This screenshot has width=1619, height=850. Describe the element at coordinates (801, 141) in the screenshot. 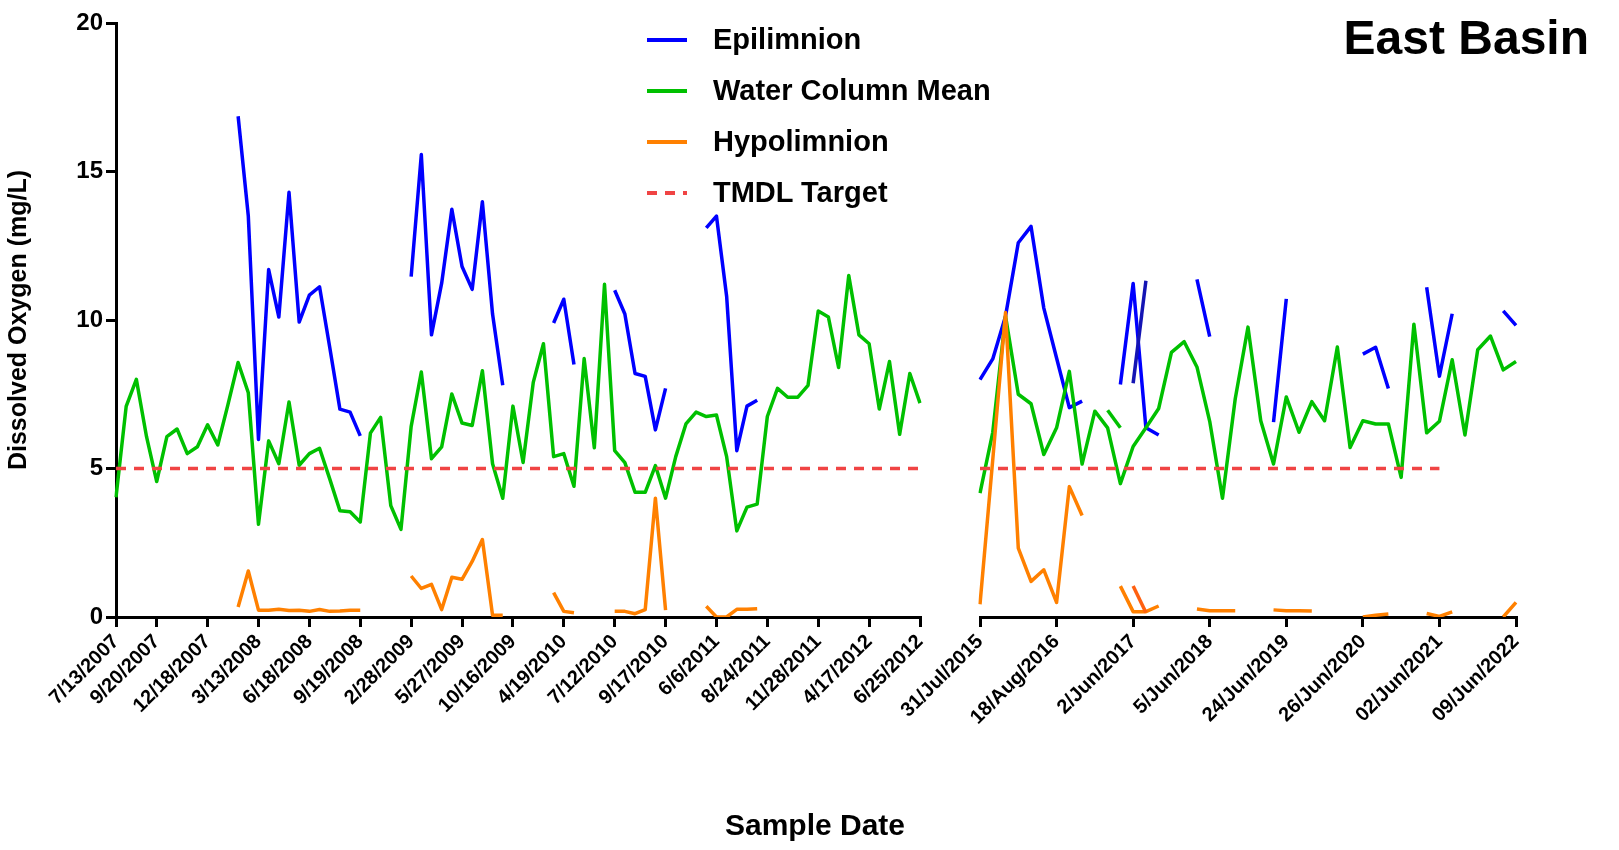

I see `legend-label: Hypolimnion` at that location.